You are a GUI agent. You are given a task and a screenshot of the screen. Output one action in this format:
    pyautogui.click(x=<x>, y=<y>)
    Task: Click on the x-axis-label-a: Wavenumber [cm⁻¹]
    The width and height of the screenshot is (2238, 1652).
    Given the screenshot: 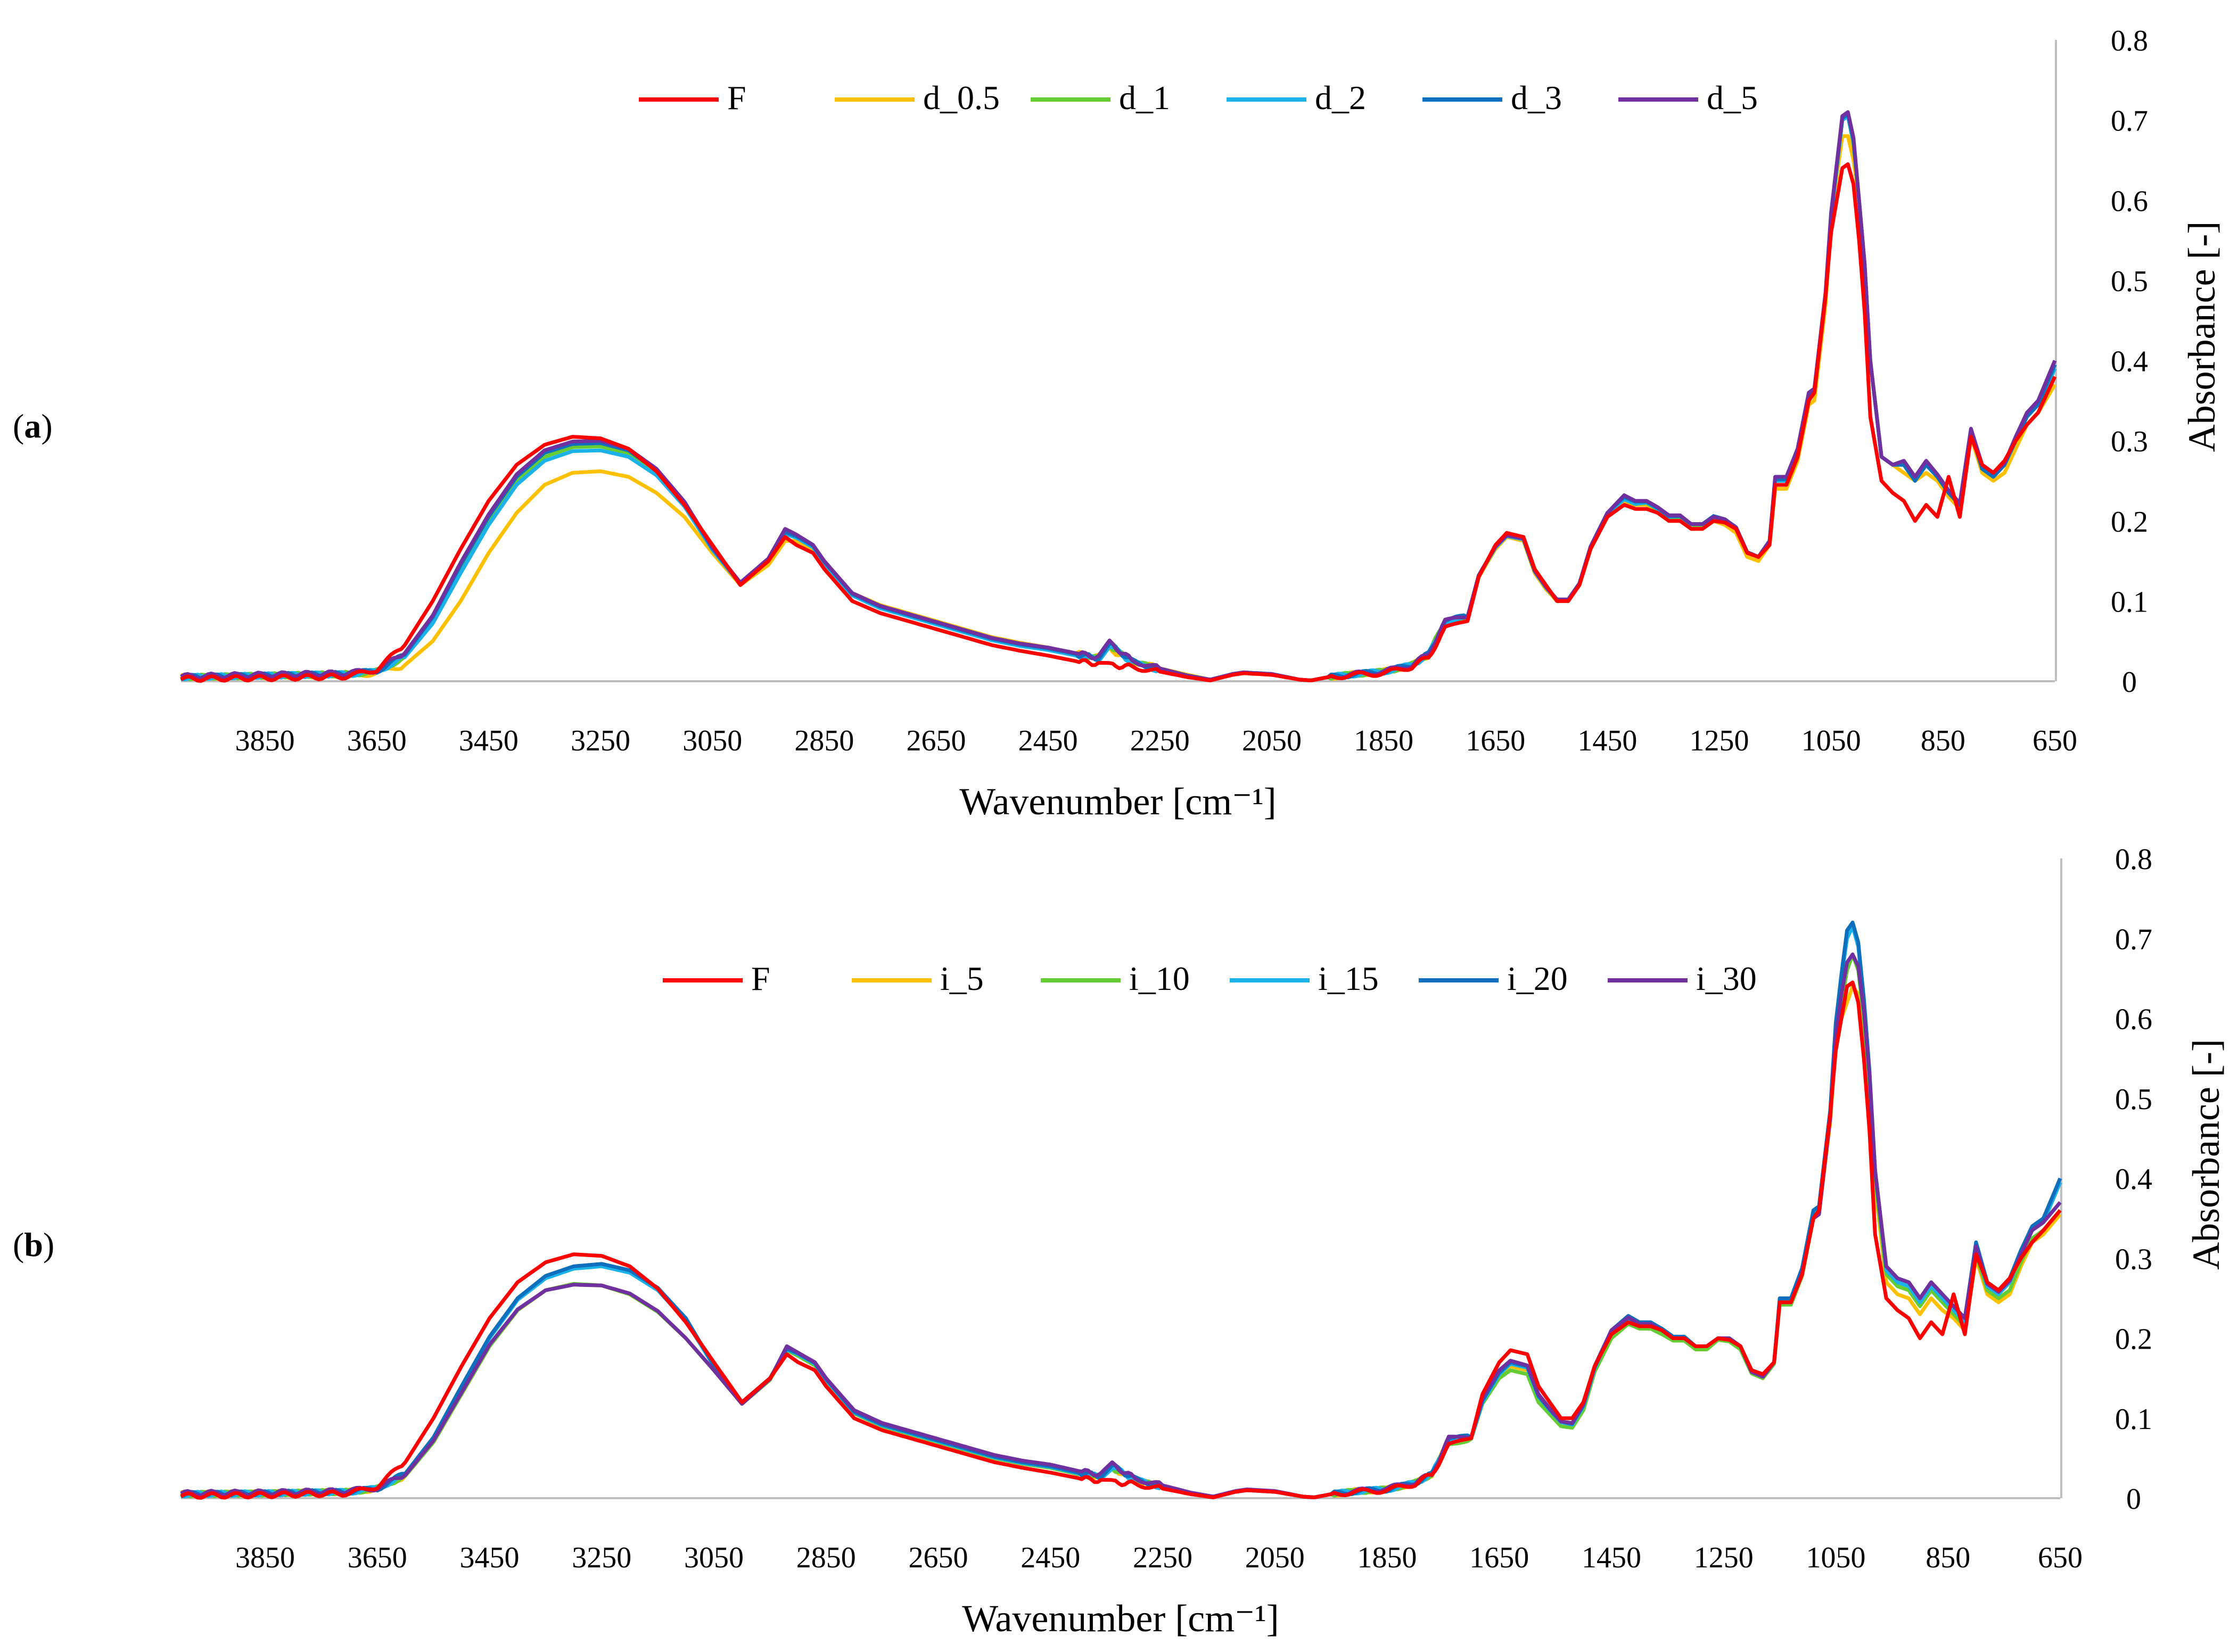 What is the action you would take?
    pyautogui.click(x=1118, y=801)
    